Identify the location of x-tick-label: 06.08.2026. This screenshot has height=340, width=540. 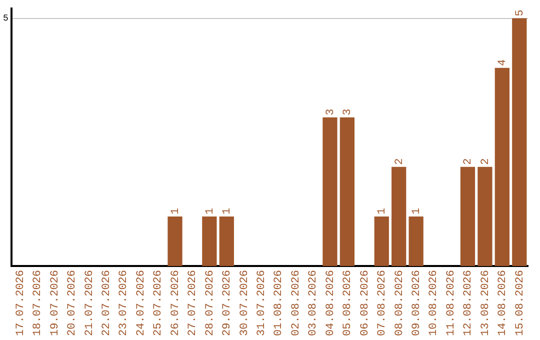
(365, 303).